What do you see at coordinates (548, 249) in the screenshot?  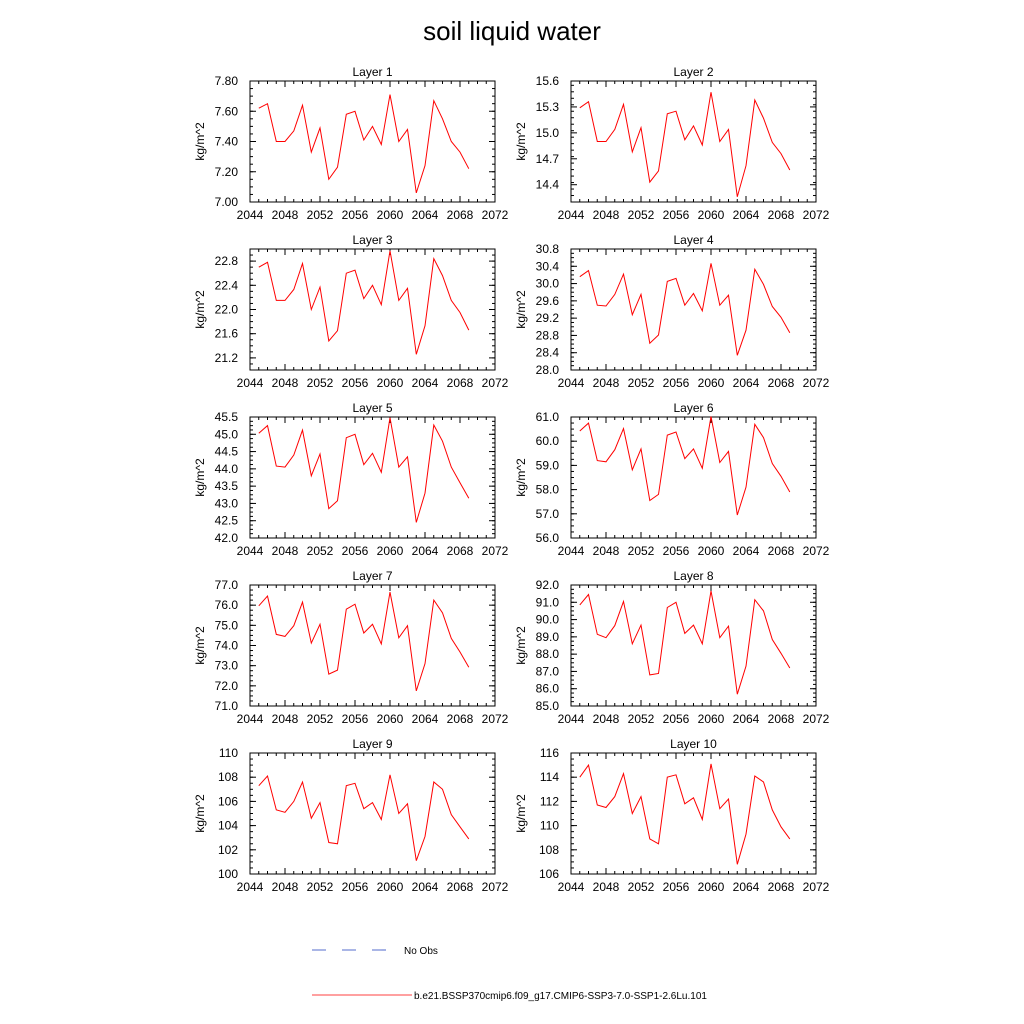 I see `y-tick-label: 30.8` at bounding box center [548, 249].